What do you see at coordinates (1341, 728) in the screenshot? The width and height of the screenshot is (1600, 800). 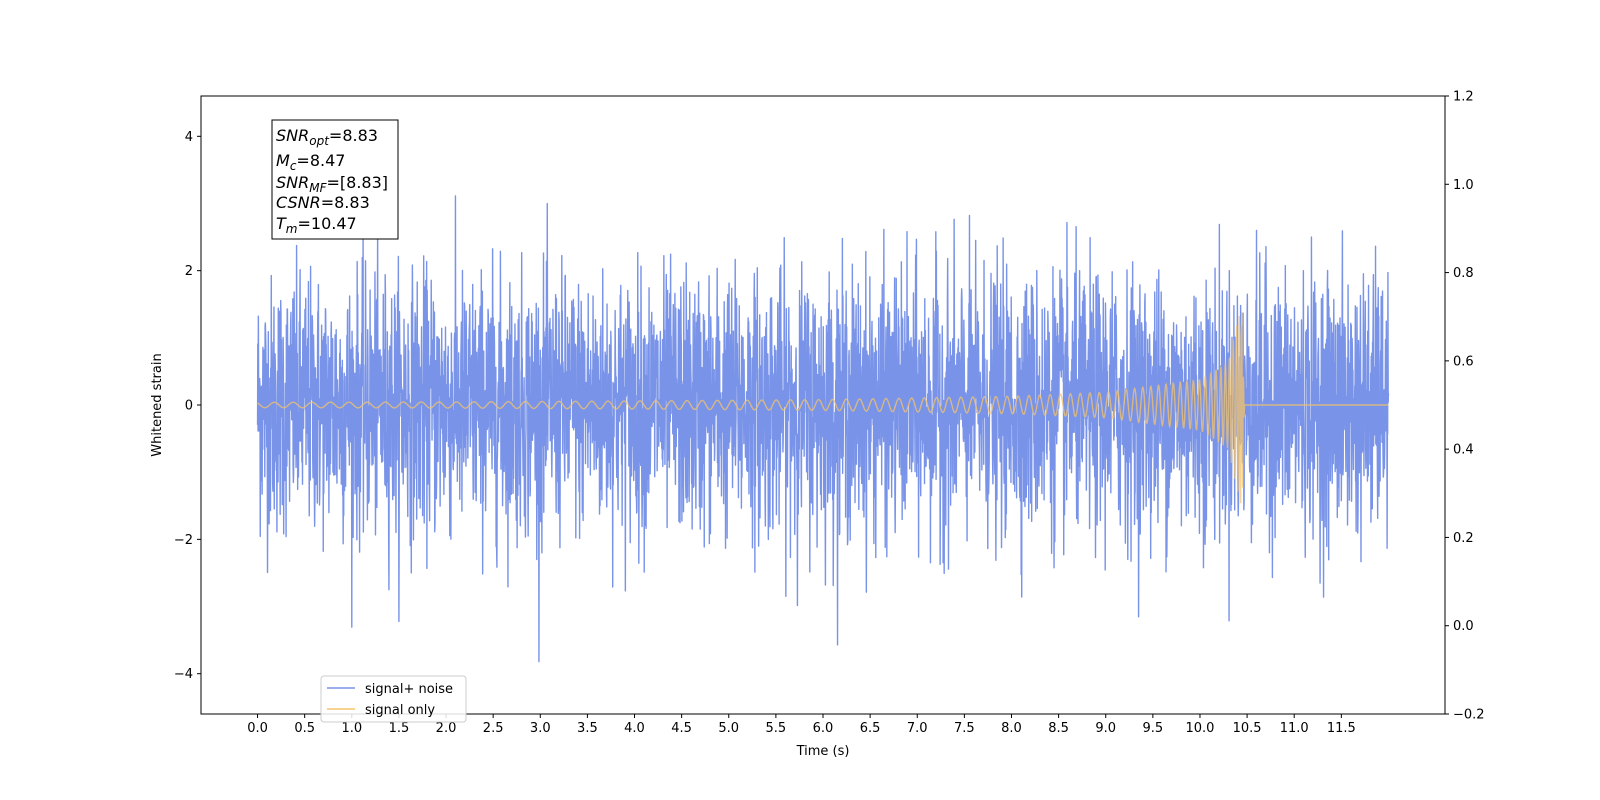 I see `x-tick-label: 11.5` at bounding box center [1341, 728].